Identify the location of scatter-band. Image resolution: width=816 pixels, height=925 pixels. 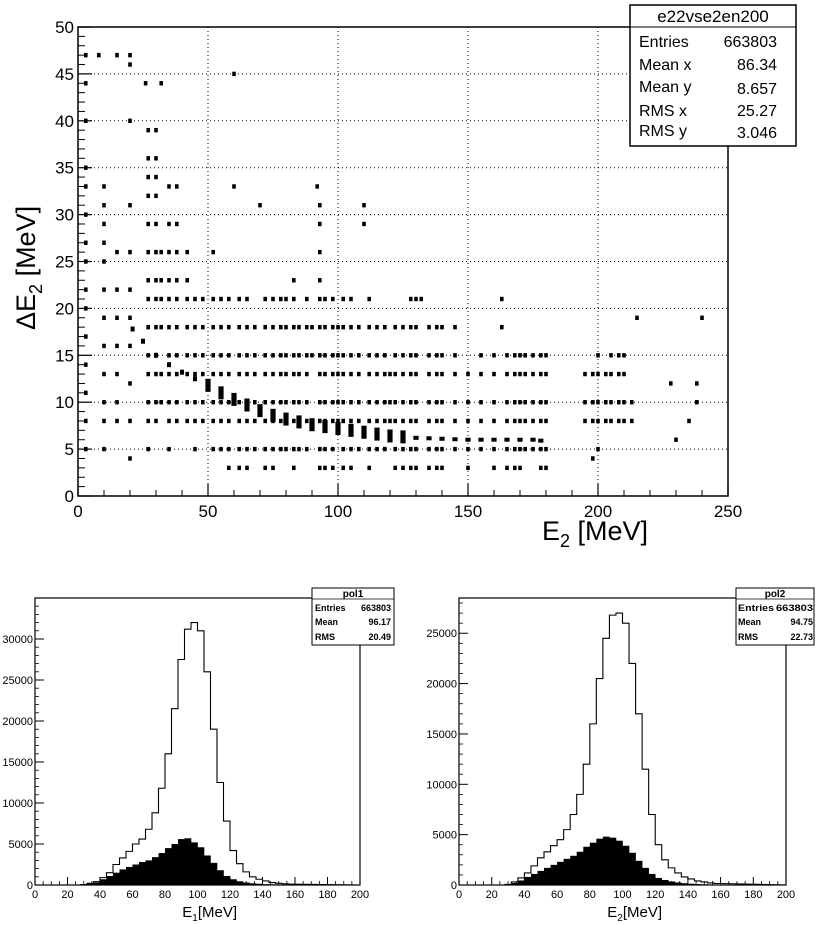
(337, 385).